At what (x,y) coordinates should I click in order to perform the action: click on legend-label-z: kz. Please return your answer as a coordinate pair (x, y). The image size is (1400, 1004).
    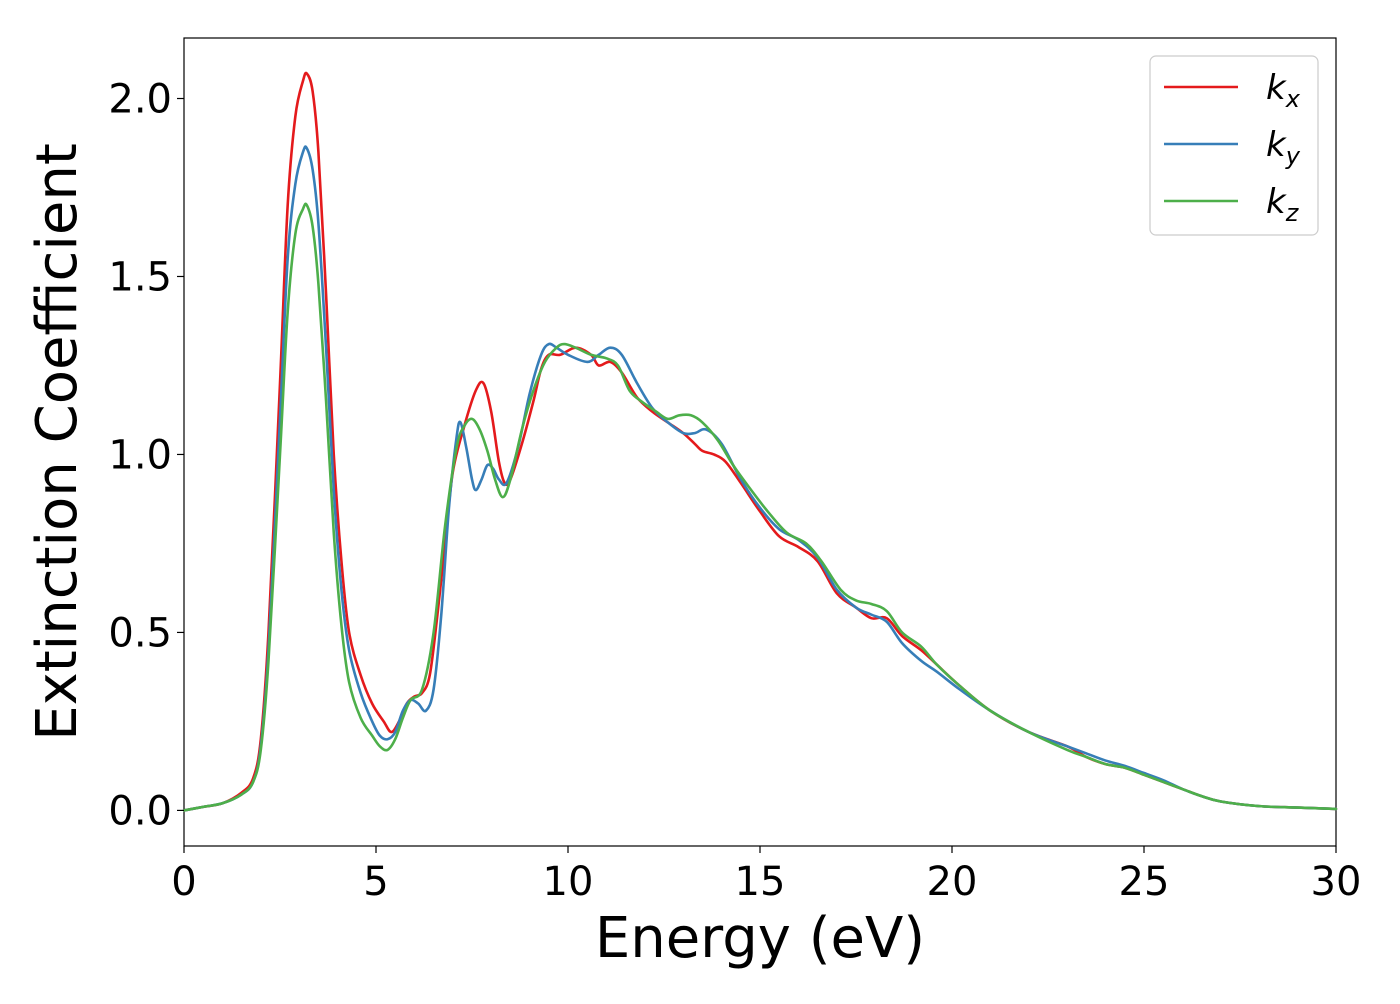
    Looking at the image, I should click on (1283, 204).